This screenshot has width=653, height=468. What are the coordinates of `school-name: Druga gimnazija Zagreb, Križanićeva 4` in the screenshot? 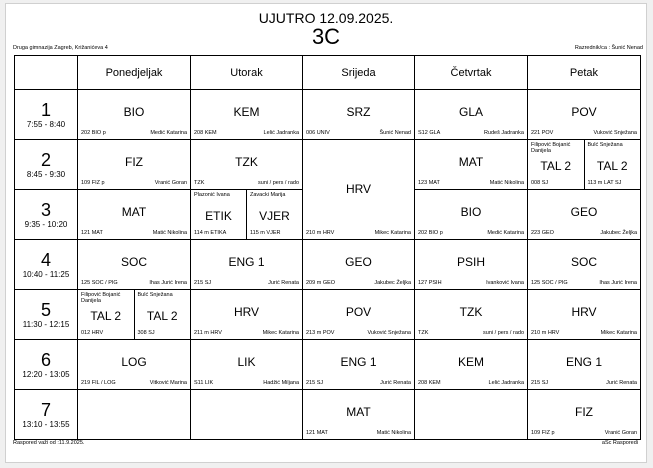 It's located at (60, 48).